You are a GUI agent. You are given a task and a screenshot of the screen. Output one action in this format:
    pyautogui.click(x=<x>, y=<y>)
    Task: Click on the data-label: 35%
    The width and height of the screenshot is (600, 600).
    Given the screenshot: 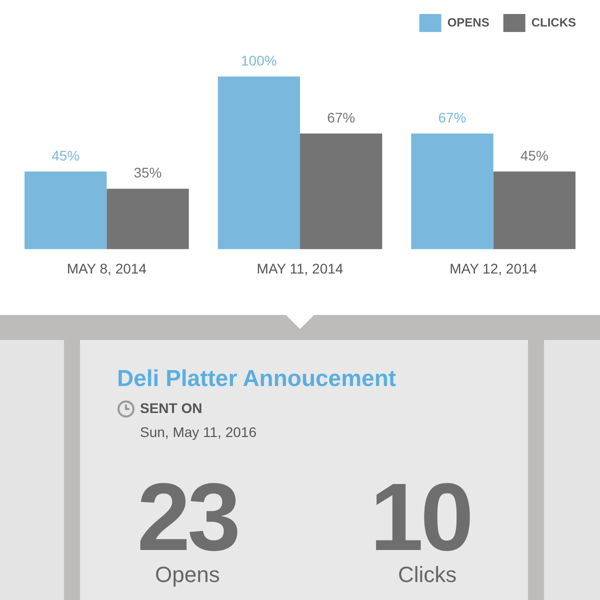 What is the action you would take?
    pyautogui.click(x=148, y=172)
    